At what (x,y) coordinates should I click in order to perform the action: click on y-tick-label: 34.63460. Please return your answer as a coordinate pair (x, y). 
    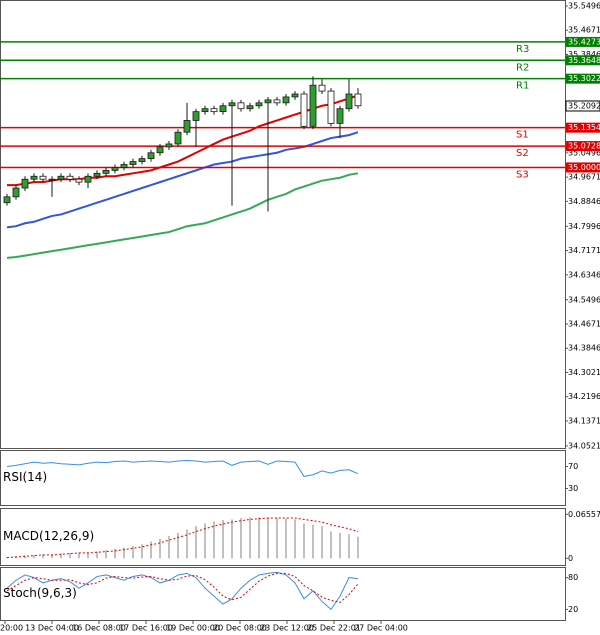
    Looking at the image, I should click on (584, 274).